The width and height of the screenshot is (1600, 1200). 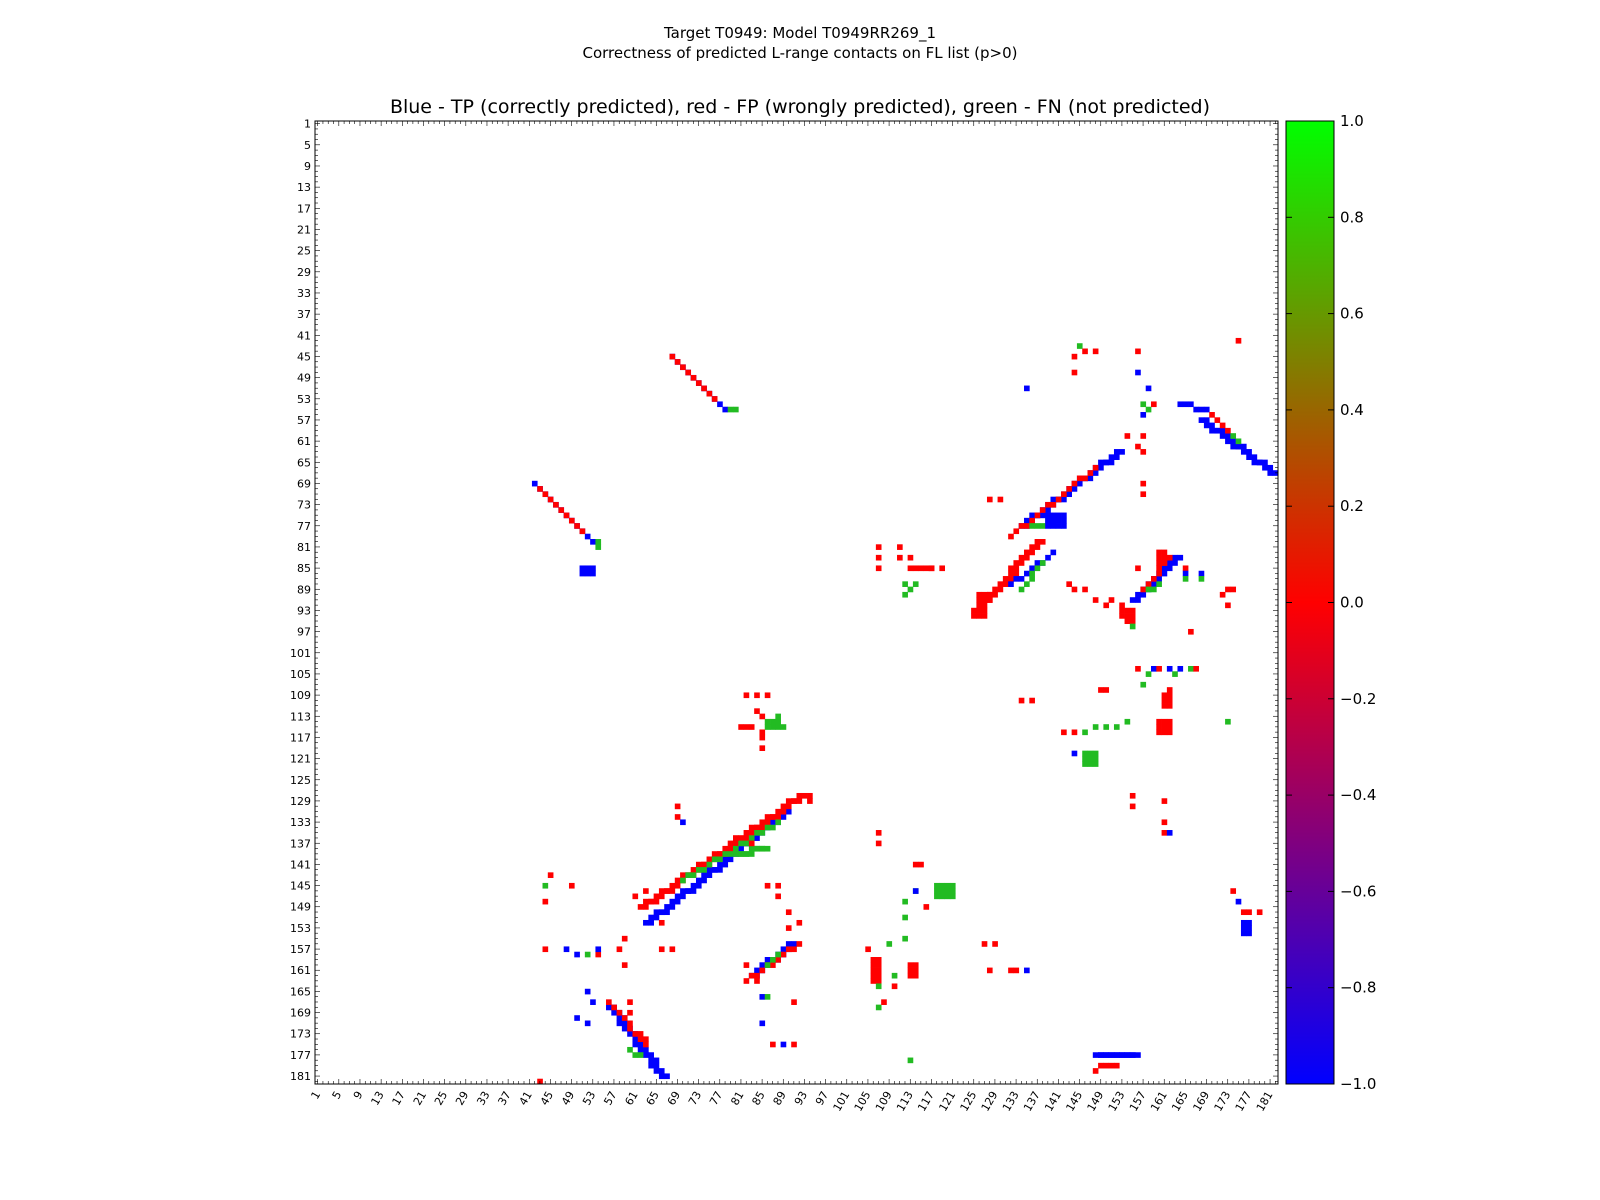 I want to click on x-tick-label: 97, so click(x=822, y=1098).